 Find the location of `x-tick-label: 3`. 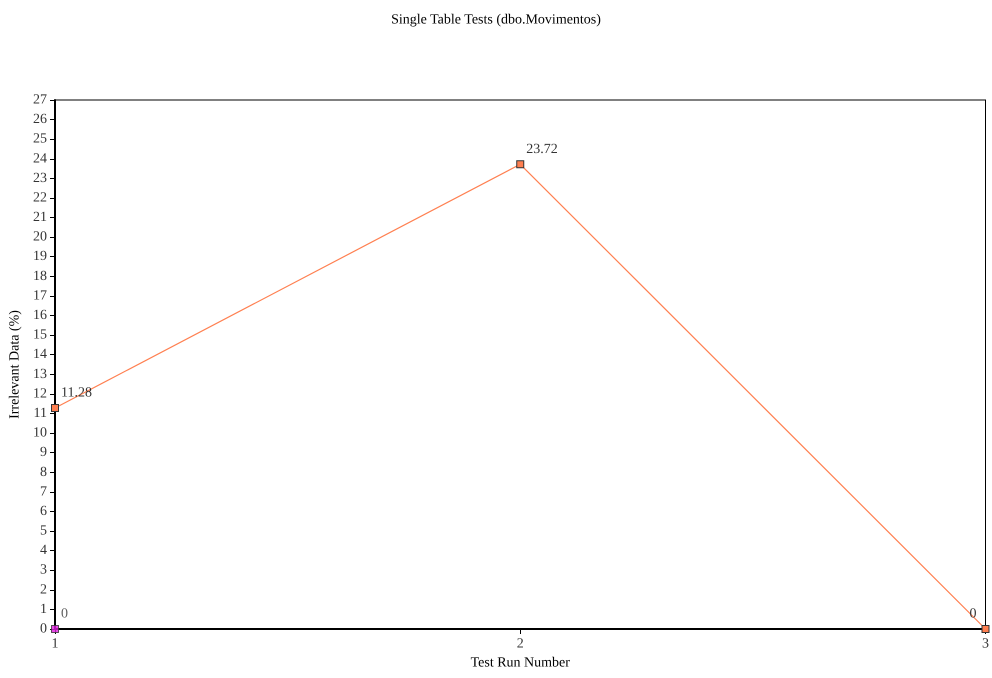

x-tick-label: 3 is located at coordinates (985, 644).